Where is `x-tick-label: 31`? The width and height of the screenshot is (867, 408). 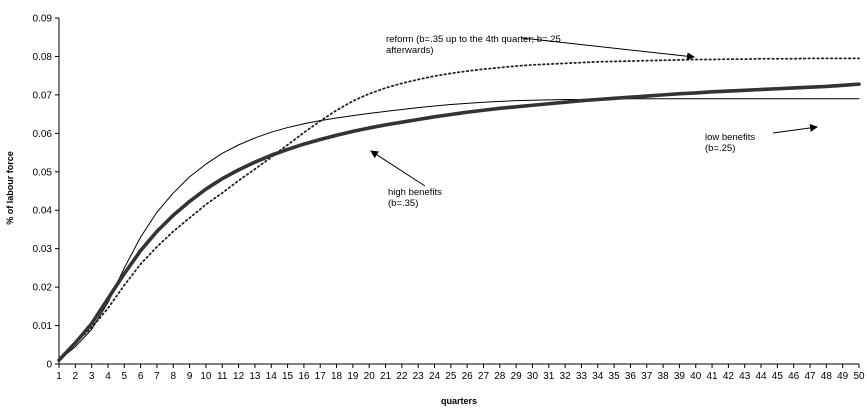
x-tick-label: 31 is located at coordinates (549, 376).